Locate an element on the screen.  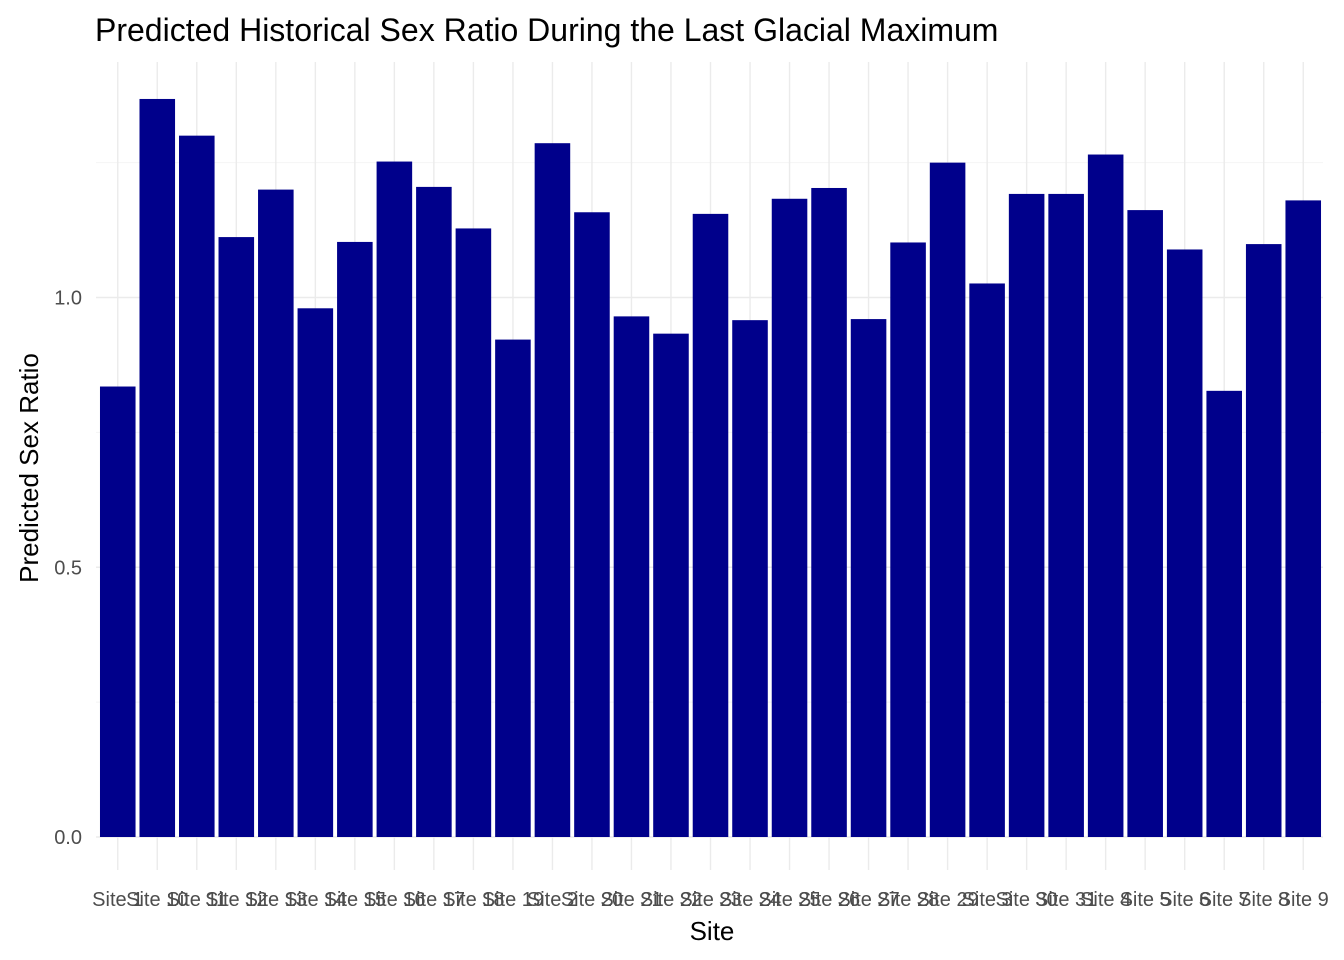
y-axis-ticks: 0.0 0.5 1.0 is located at coordinates (68, 569).